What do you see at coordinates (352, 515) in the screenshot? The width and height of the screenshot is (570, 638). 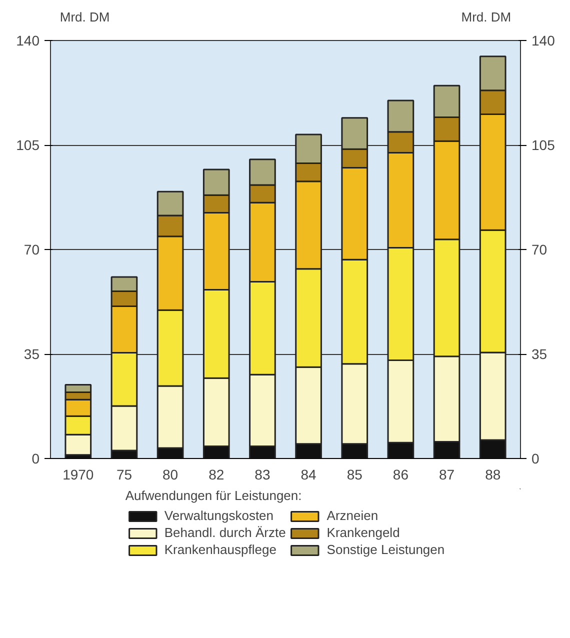 I see `legend-label: Arzneien` at bounding box center [352, 515].